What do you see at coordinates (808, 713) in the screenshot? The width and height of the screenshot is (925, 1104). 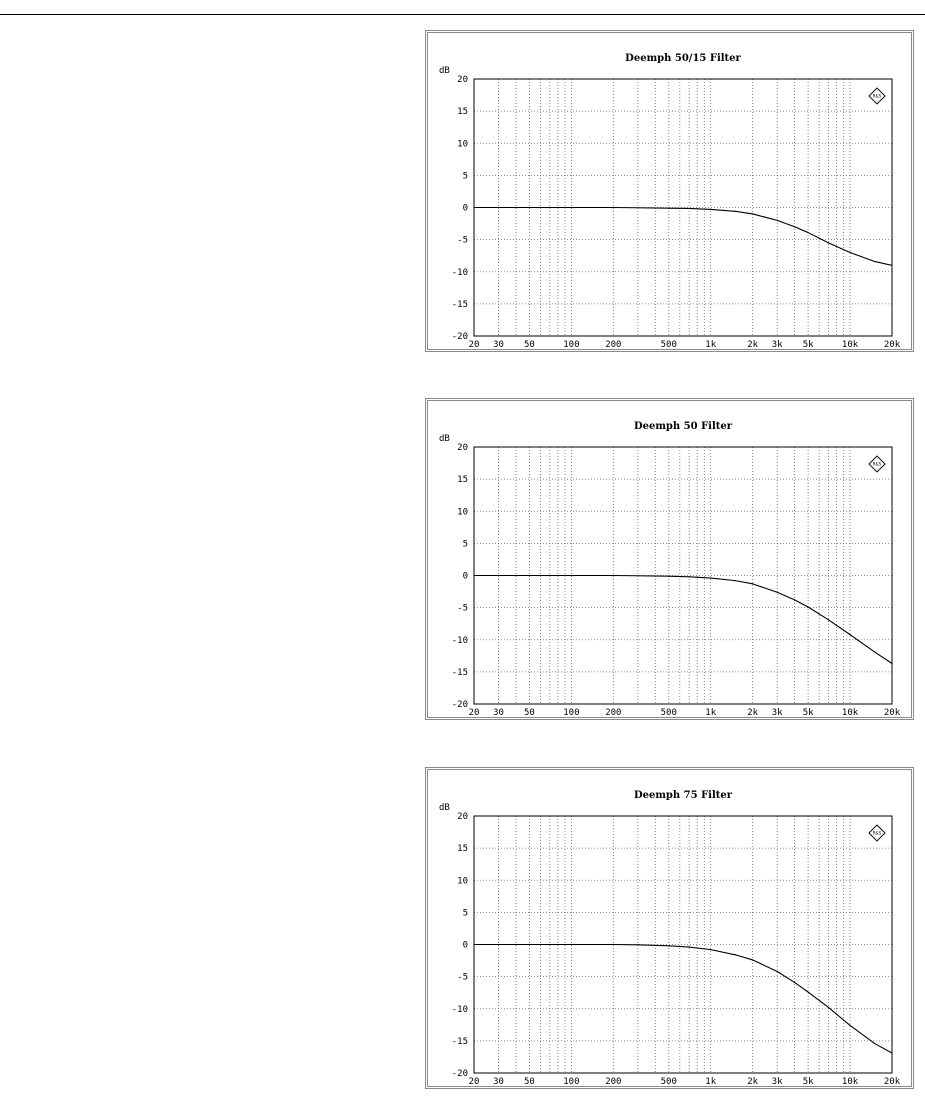 I see `chart-2-x-tick-label: 5k` at bounding box center [808, 713].